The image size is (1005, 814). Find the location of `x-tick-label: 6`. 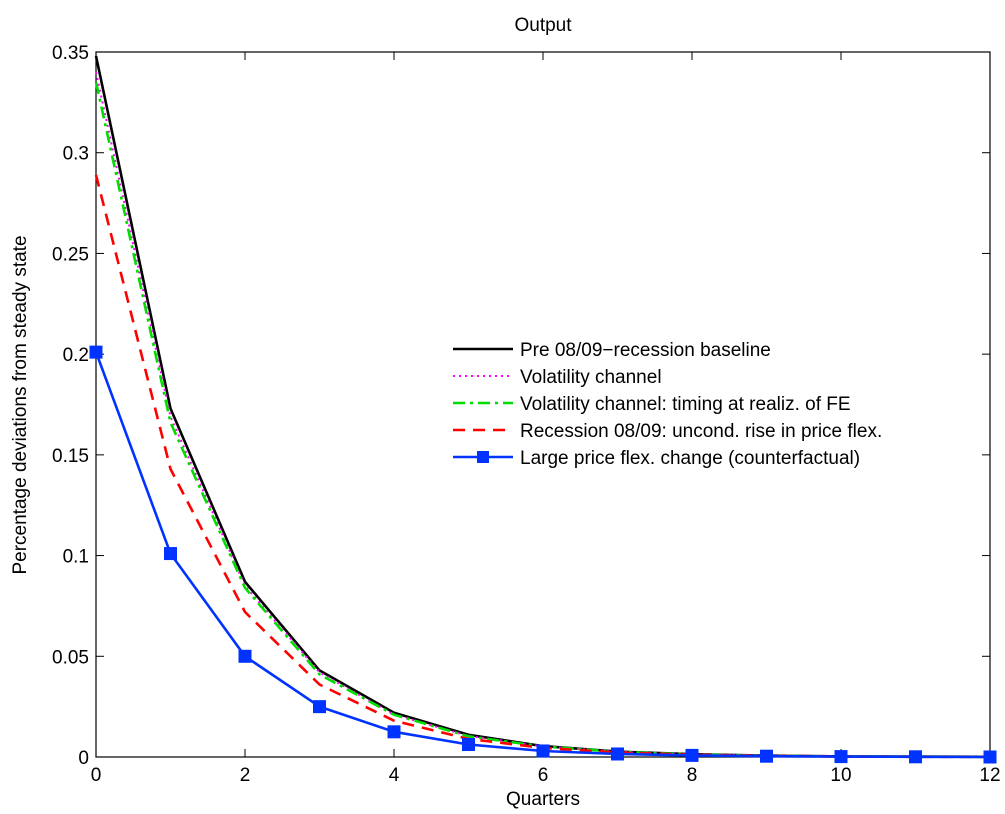

x-tick-label: 6 is located at coordinates (543, 775).